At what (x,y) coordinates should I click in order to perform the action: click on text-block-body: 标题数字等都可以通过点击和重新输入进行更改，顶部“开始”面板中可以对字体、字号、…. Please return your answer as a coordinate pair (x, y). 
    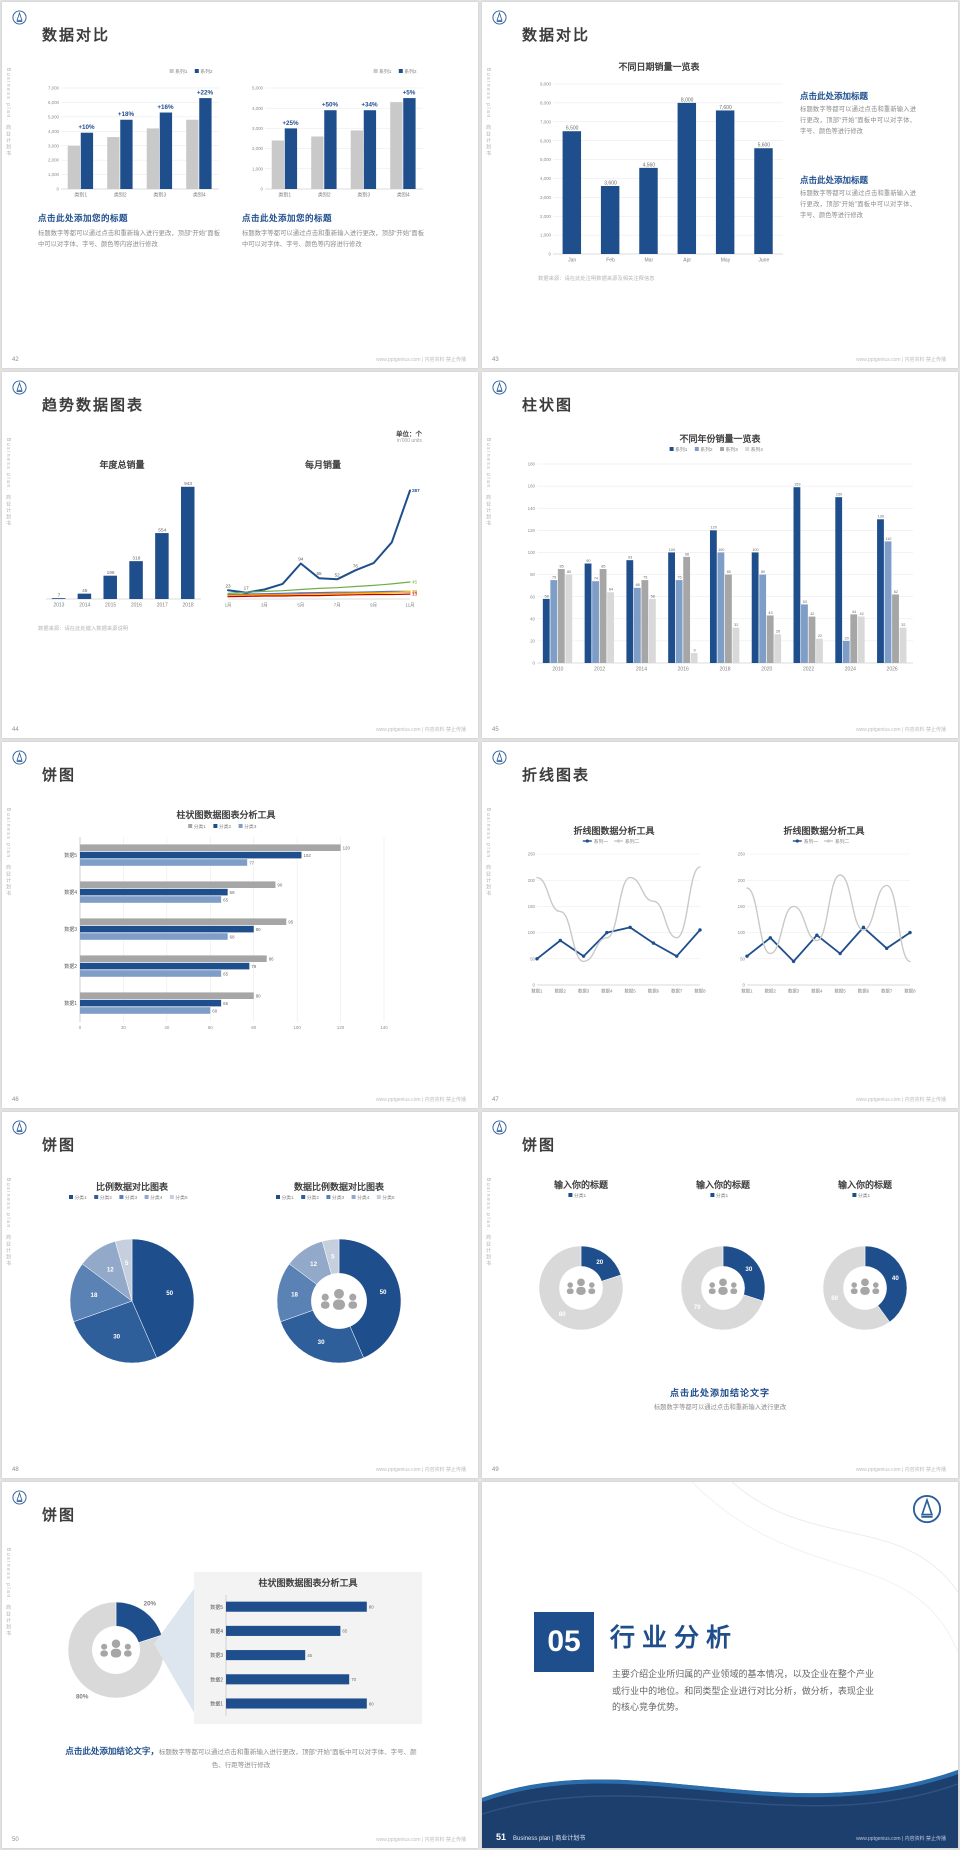
    Looking at the image, I should click on (858, 205).